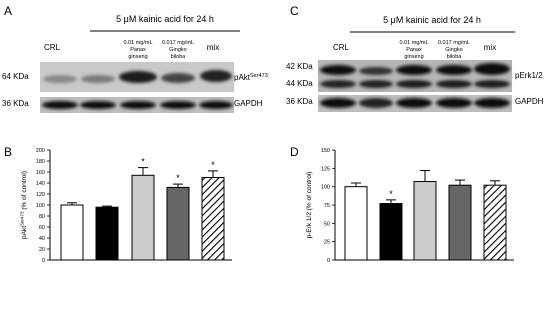 The width and height of the screenshot is (550, 327). What do you see at coordinates (299, 83) in the screenshot?
I see `marker-label: 44 KDa` at bounding box center [299, 83].